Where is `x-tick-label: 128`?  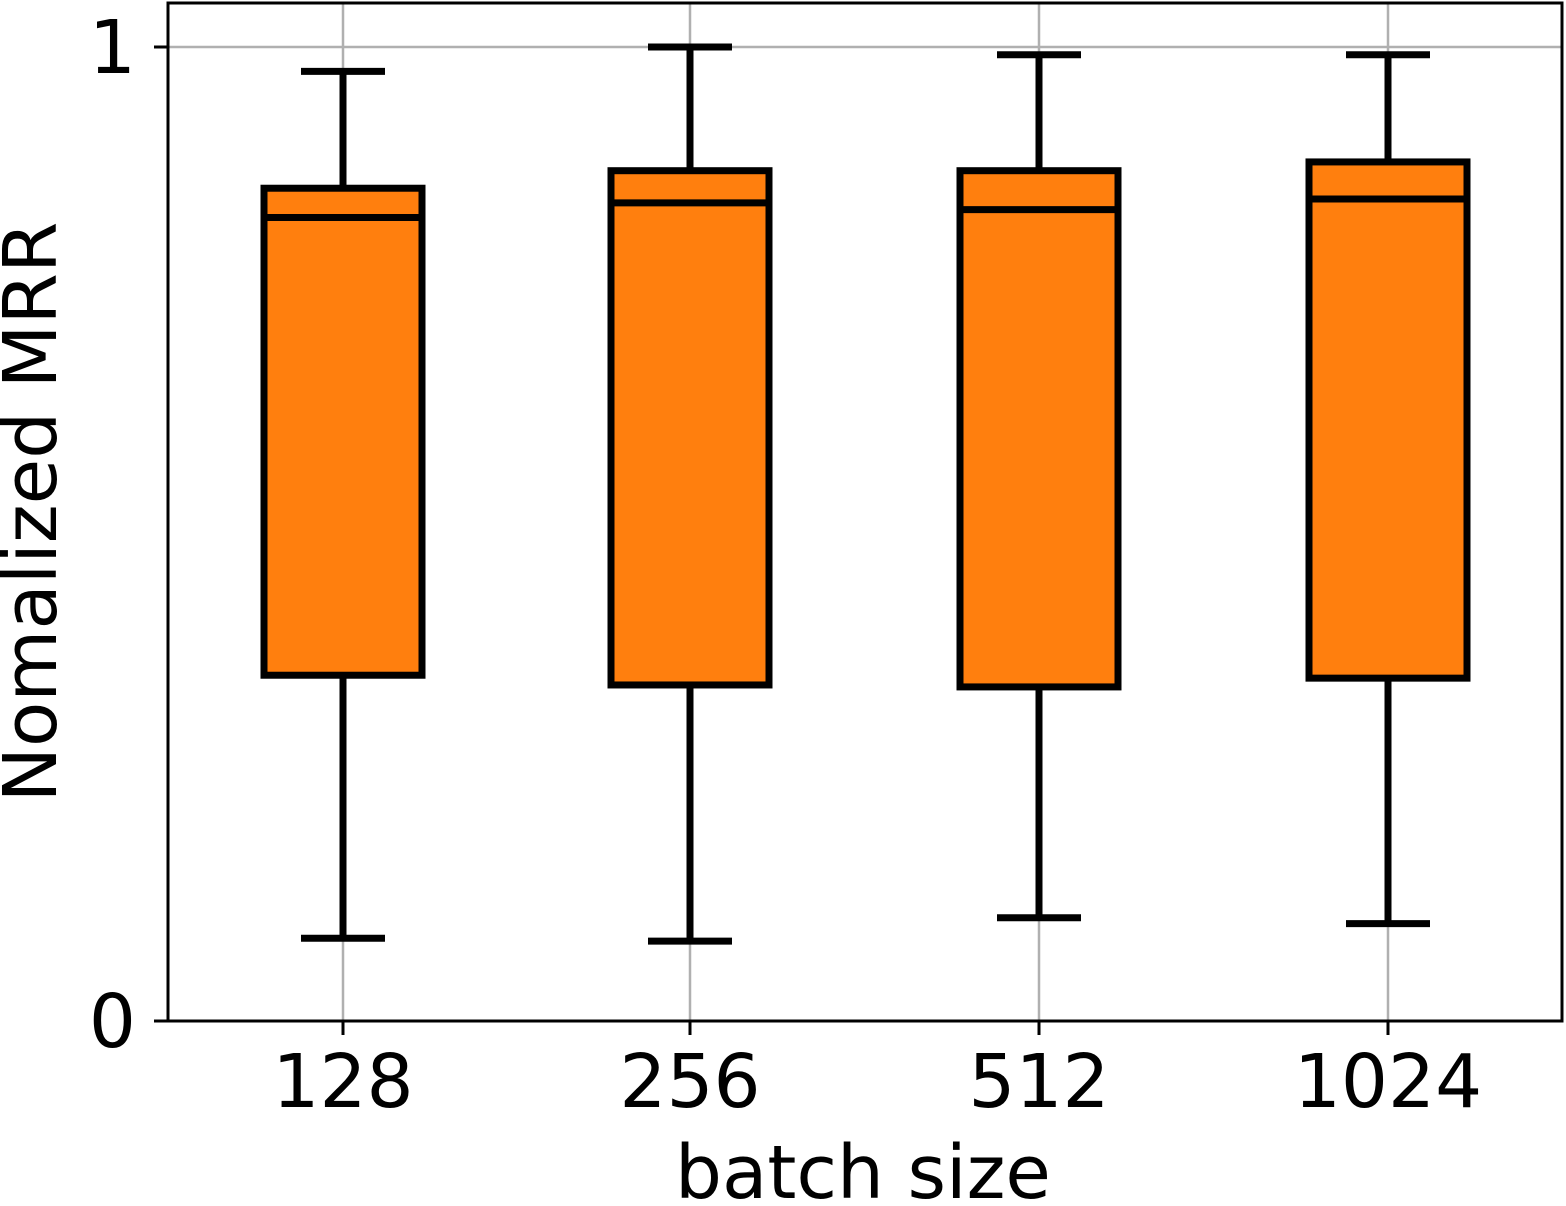
x-tick-label: 128 is located at coordinates (342, 1082).